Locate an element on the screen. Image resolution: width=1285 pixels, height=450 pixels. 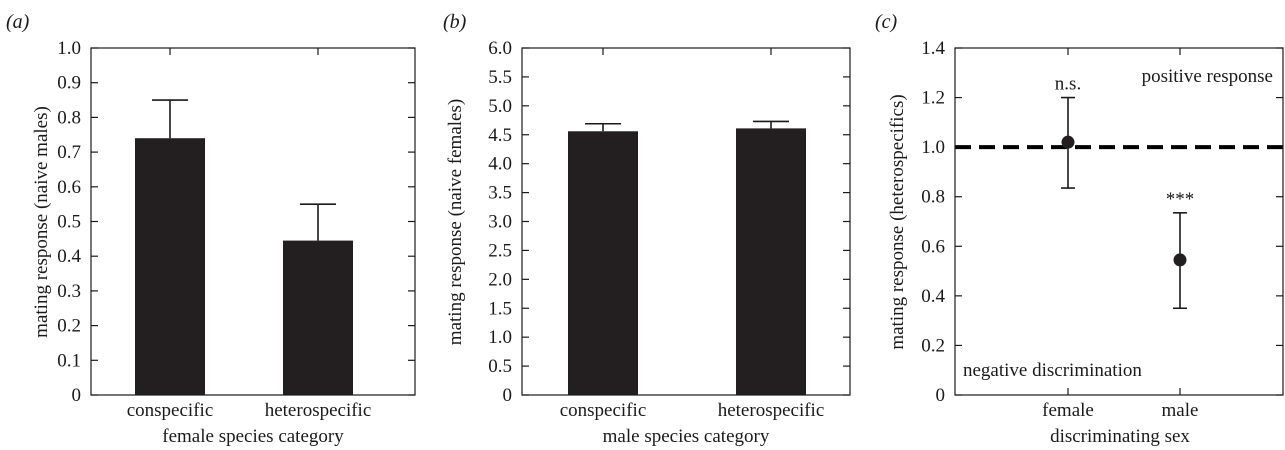
positive-response-annotation: positive response is located at coordinates (1207, 76).